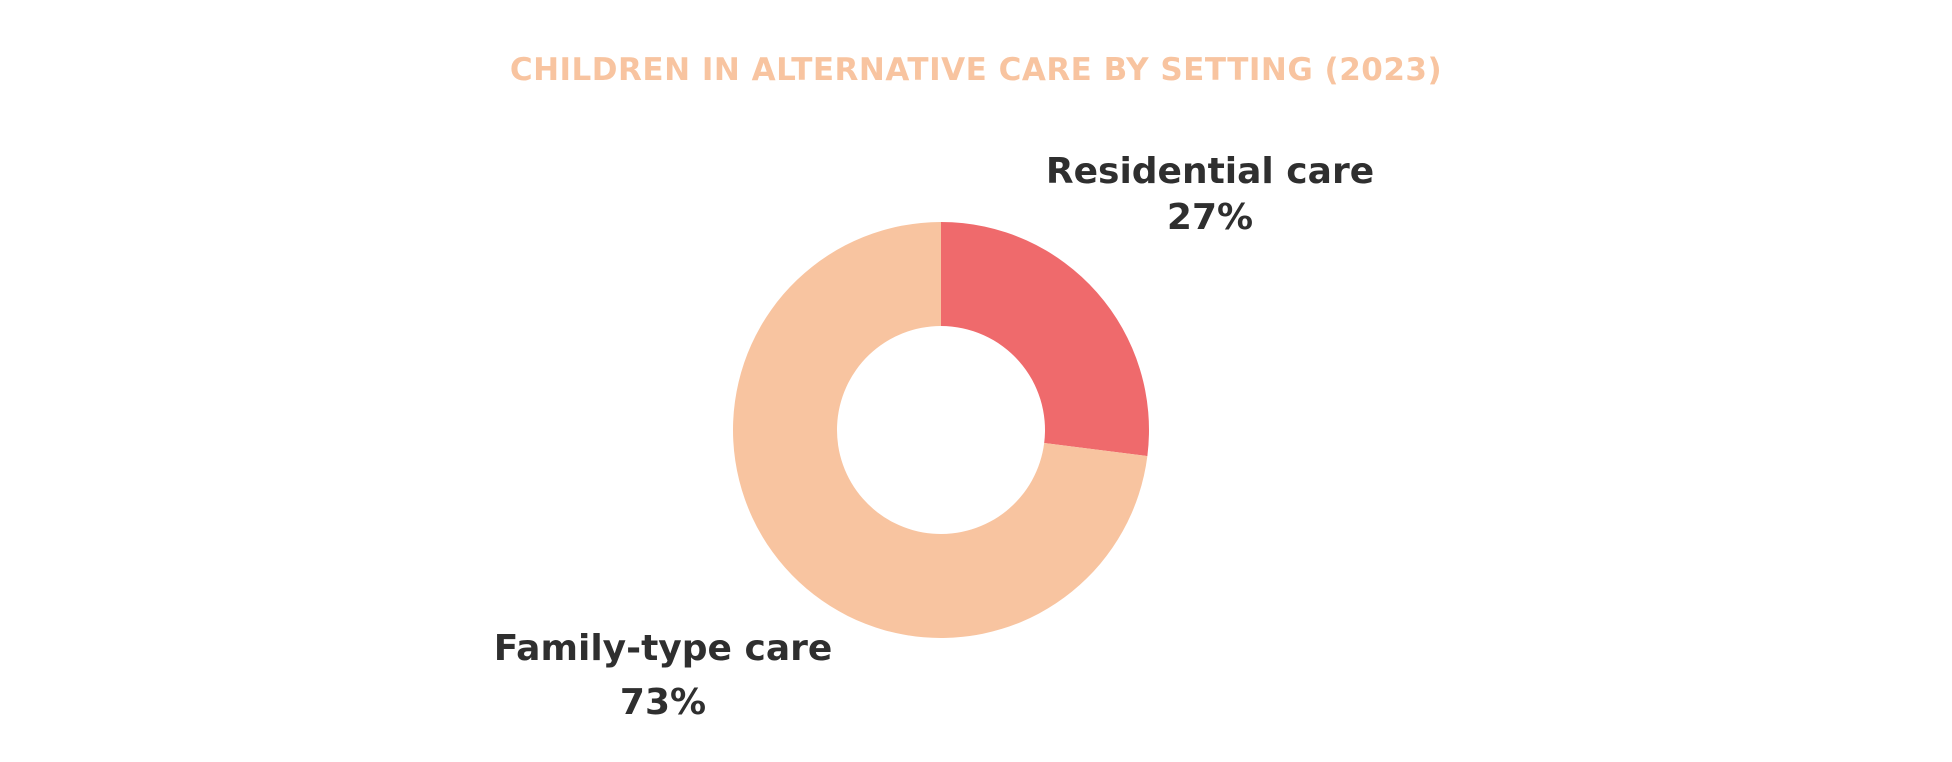 This screenshot has height=762, width=1952. What do you see at coordinates (663, 676) in the screenshot?
I see `slice-label-family: Family-type care 73%` at bounding box center [663, 676].